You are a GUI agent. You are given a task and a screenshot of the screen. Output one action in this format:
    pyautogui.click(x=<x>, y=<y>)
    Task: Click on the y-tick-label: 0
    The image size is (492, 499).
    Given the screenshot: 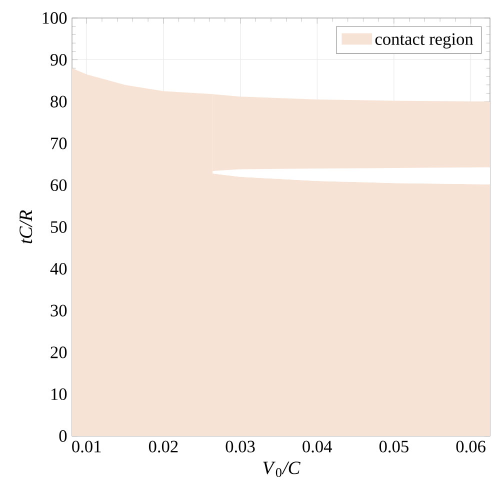 What is the action you would take?
    pyautogui.click(x=63, y=436)
    